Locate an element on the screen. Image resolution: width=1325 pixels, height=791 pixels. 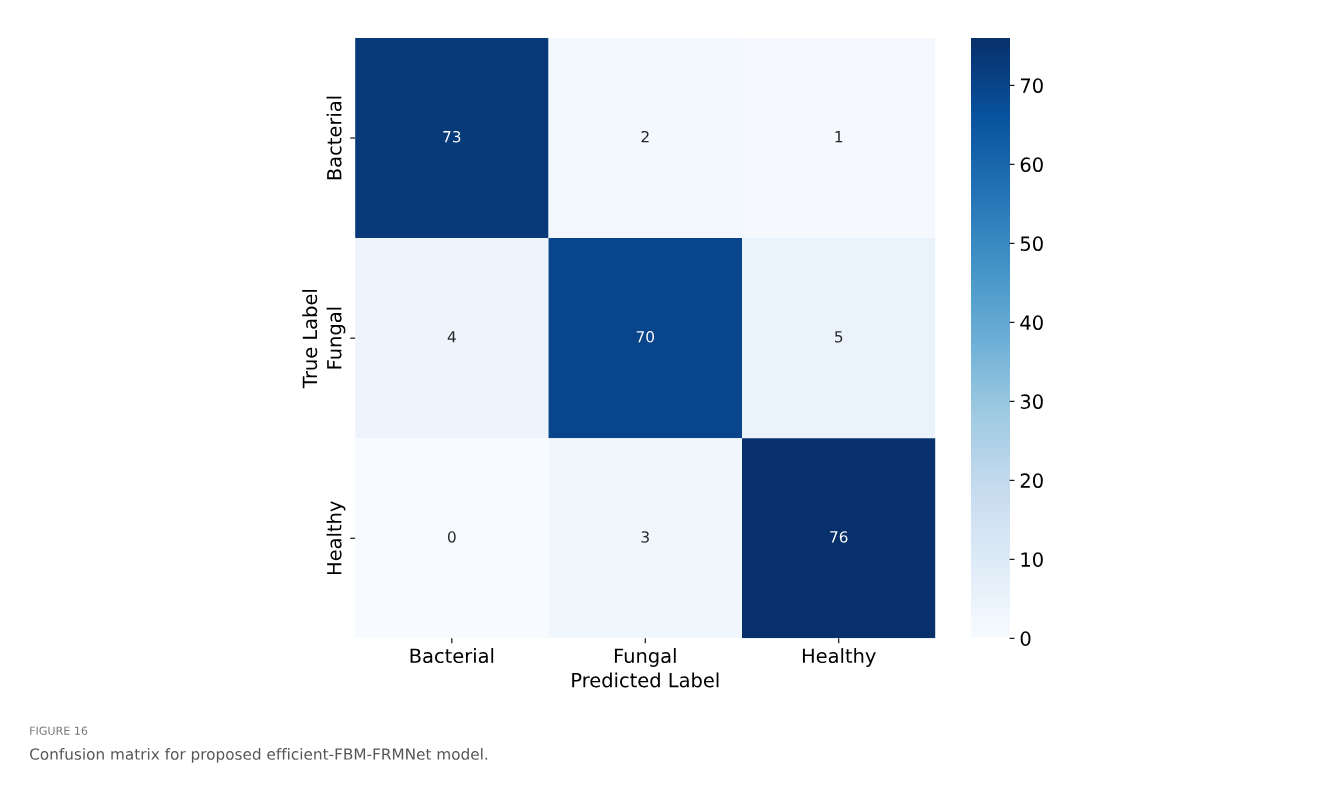
y-tick-label: Bacterial is located at coordinates (334, 138).